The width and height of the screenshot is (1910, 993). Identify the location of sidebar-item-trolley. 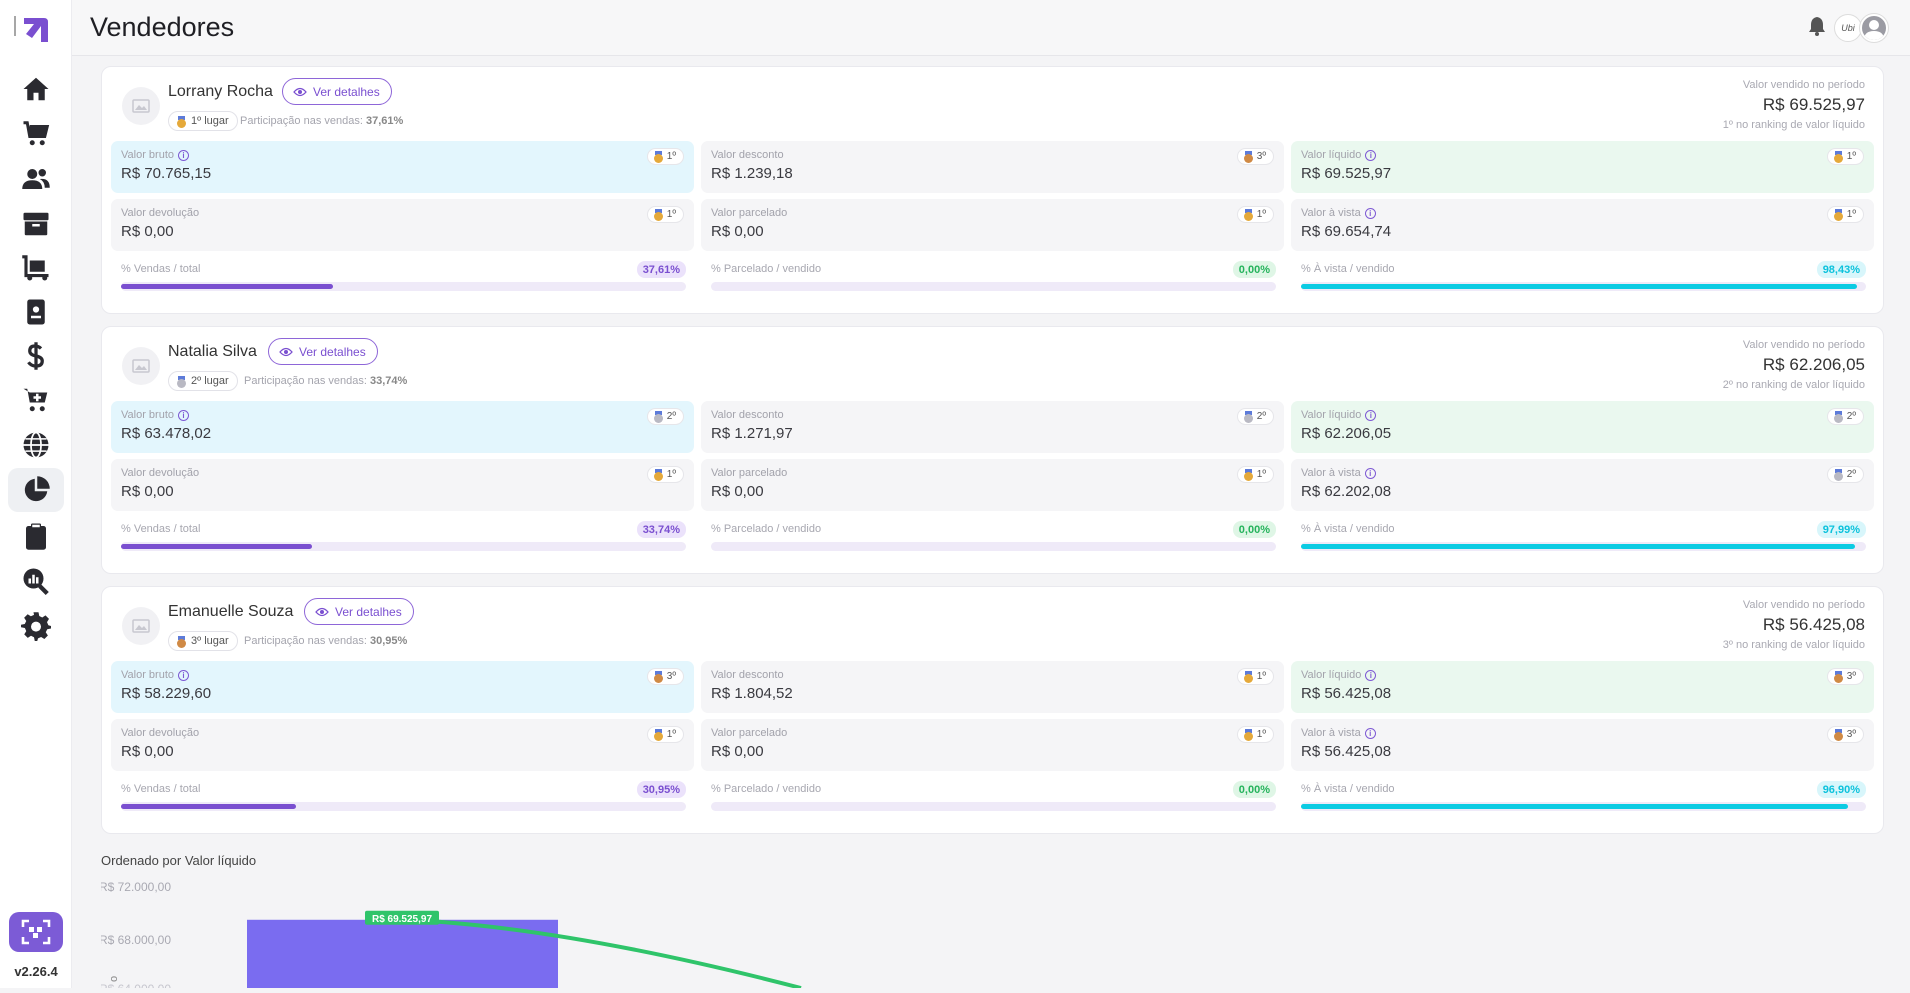
(36, 268).